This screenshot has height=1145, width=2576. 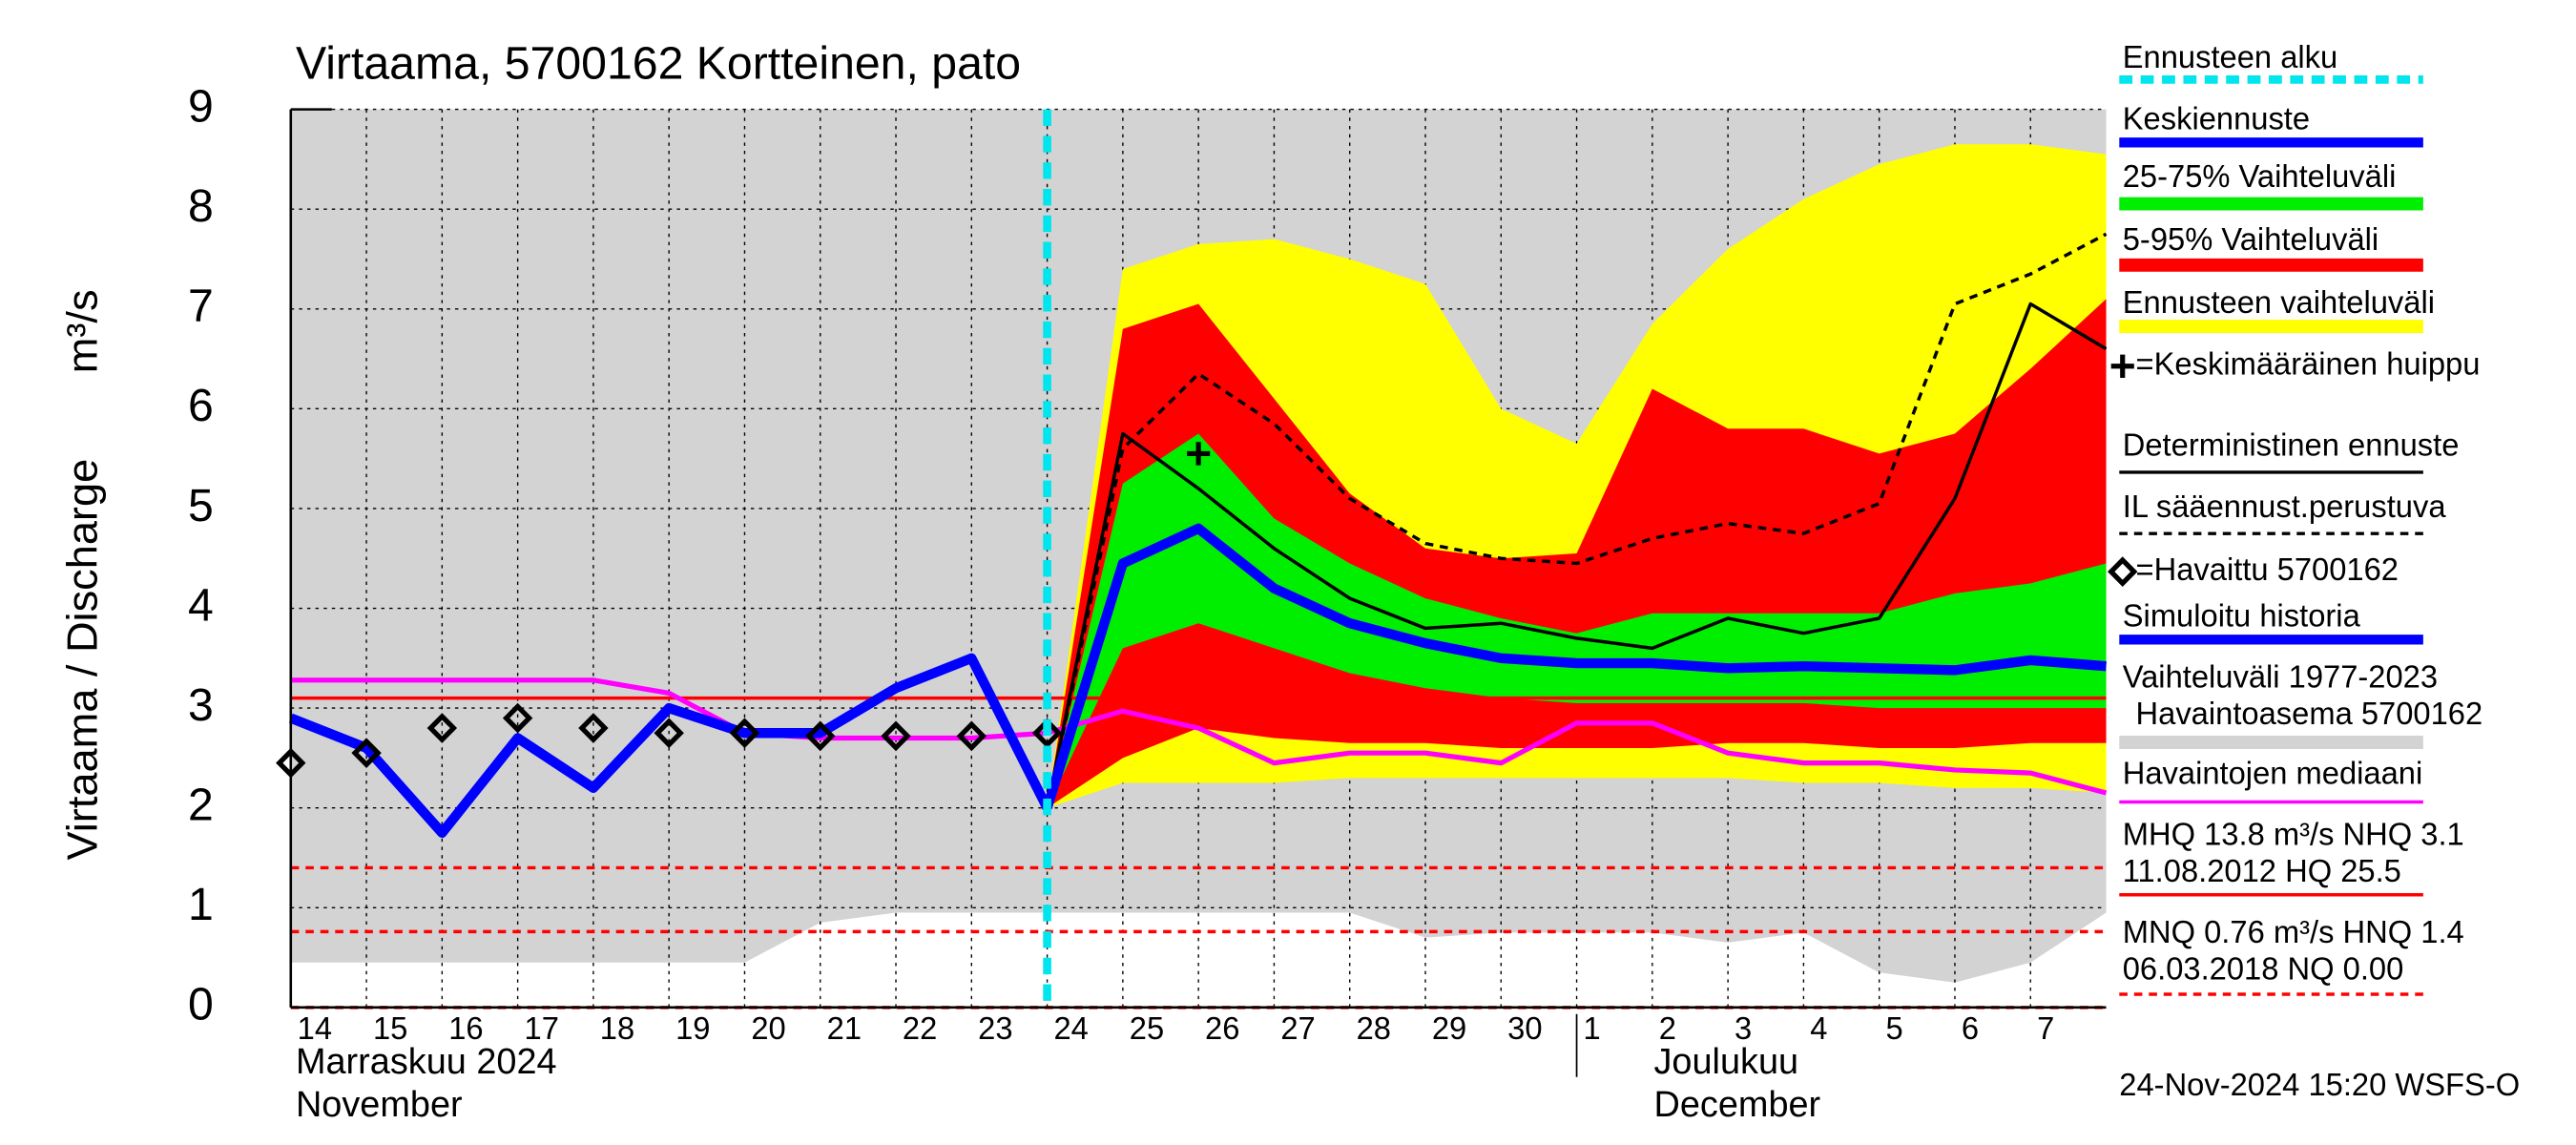 I want to click on month-label: December, so click(x=1736, y=1105).